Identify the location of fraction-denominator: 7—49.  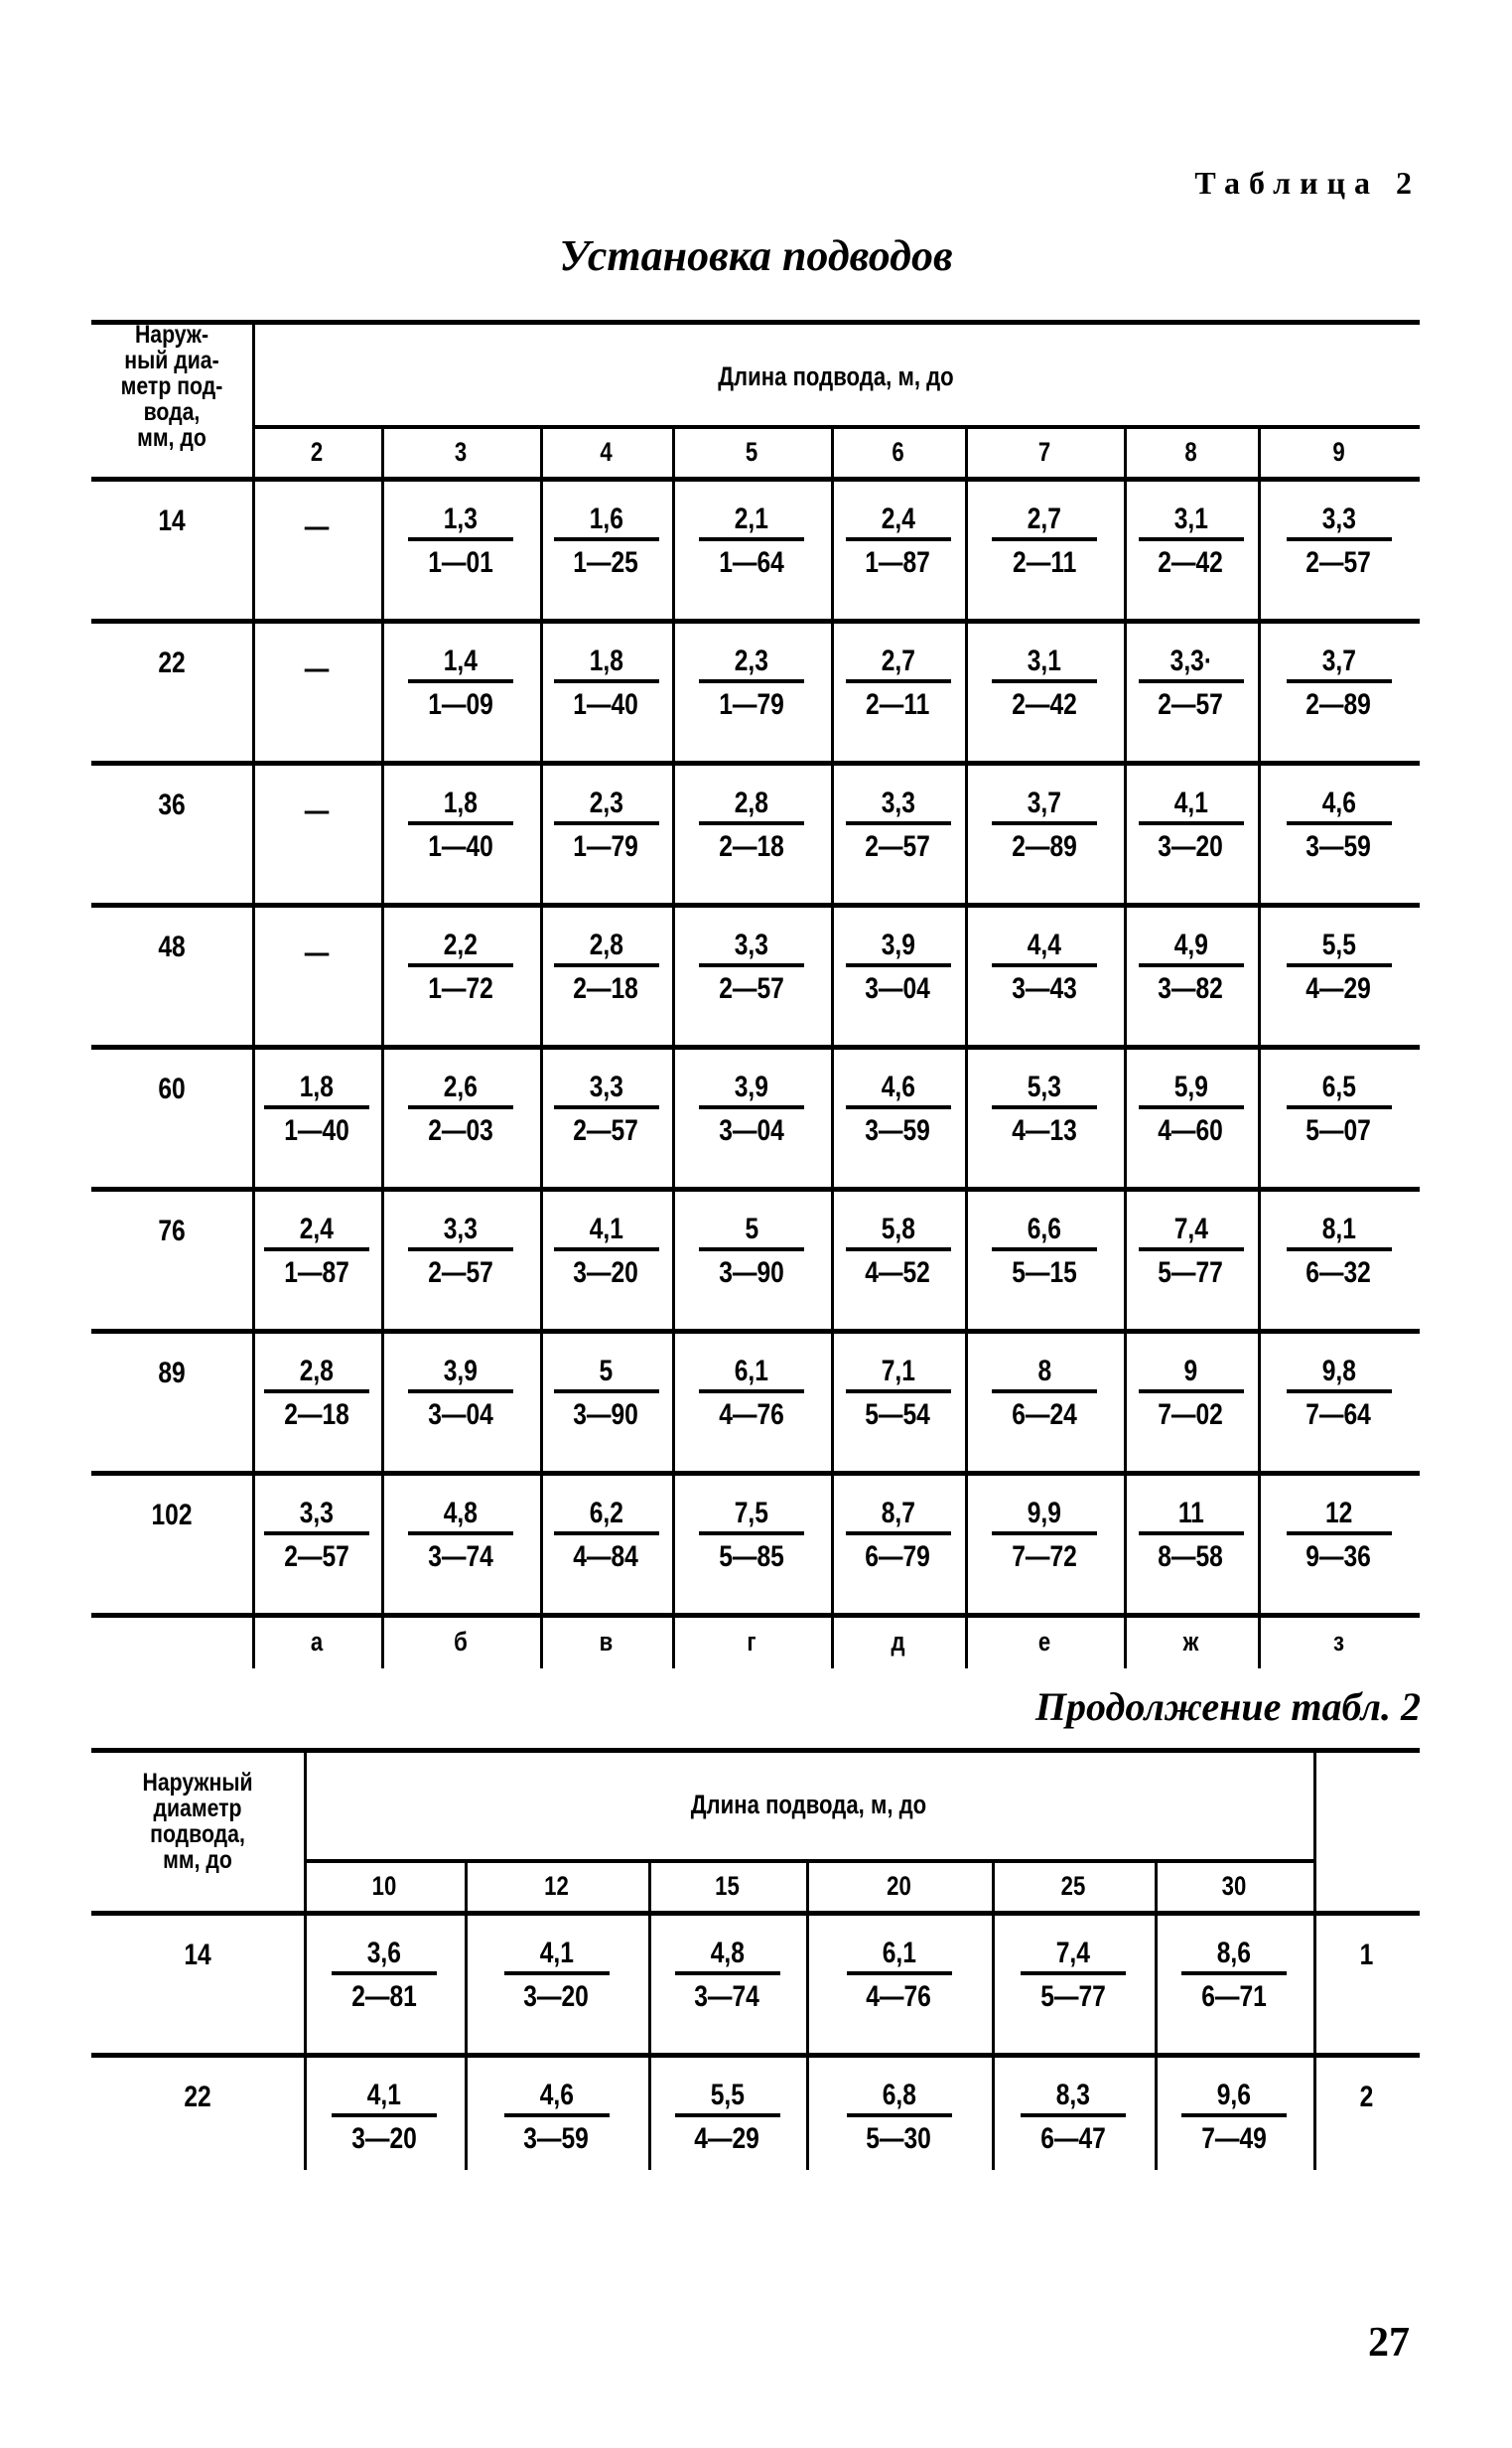
(1234, 2138).